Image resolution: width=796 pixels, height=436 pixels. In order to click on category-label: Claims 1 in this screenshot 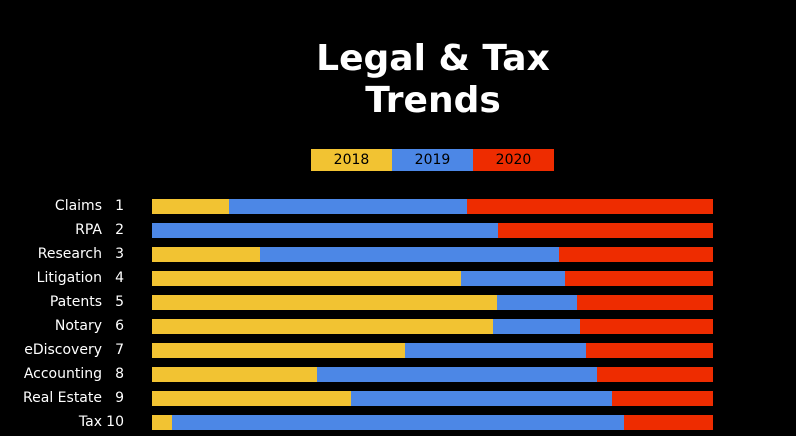, I will do `click(62, 206)`.